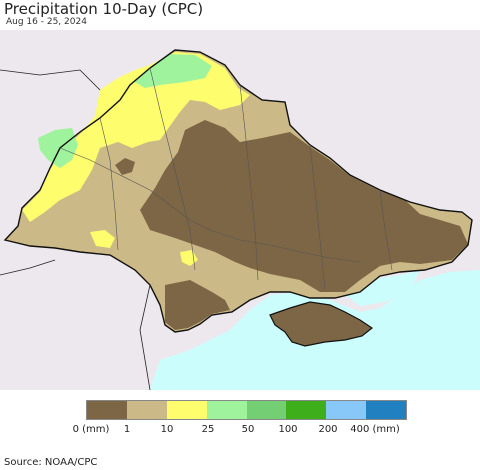  Describe the element at coordinates (91, 429) in the screenshot. I see `legend-tick: 0 (mm)` at that location.